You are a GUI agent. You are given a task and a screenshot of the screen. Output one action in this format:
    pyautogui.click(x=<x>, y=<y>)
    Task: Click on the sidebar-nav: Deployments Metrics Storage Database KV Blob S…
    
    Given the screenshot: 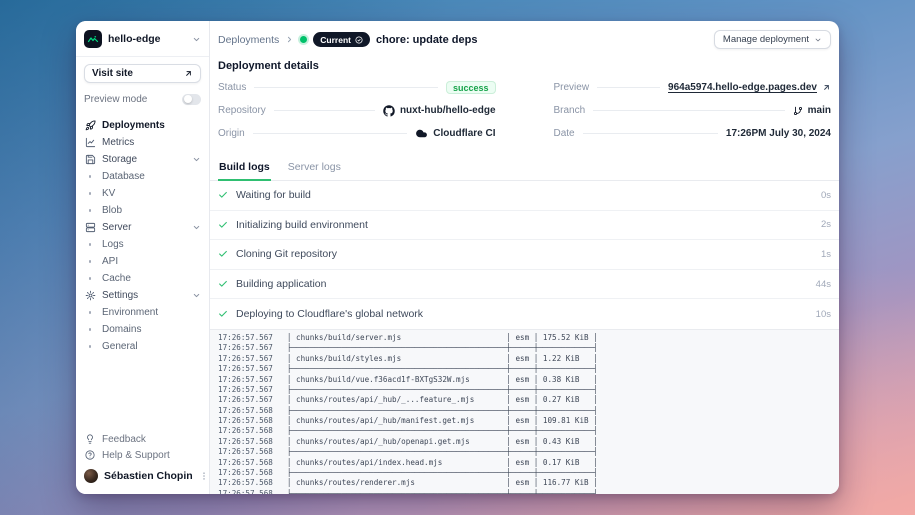 What is the action you would take?
    pyautogui.click(x=142, y=236)
    